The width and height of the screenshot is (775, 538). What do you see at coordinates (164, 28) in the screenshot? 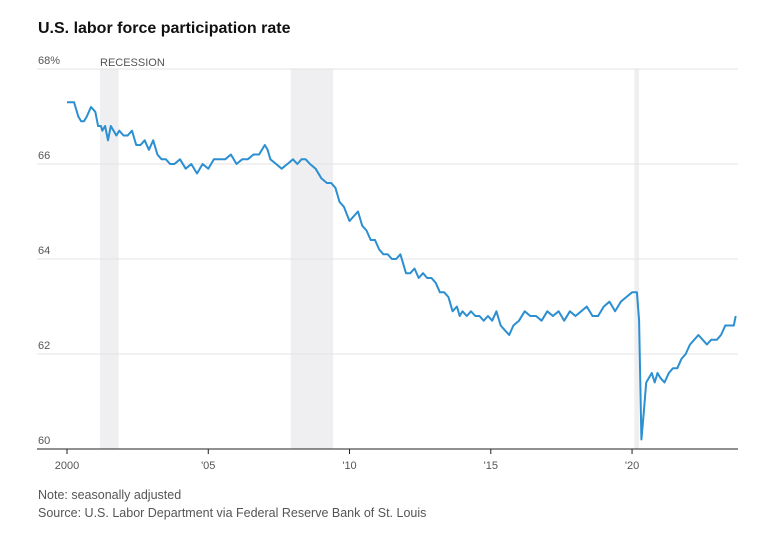
I see `chart-title: U.S. labor force participation rate` at bounding box center [164, 28].